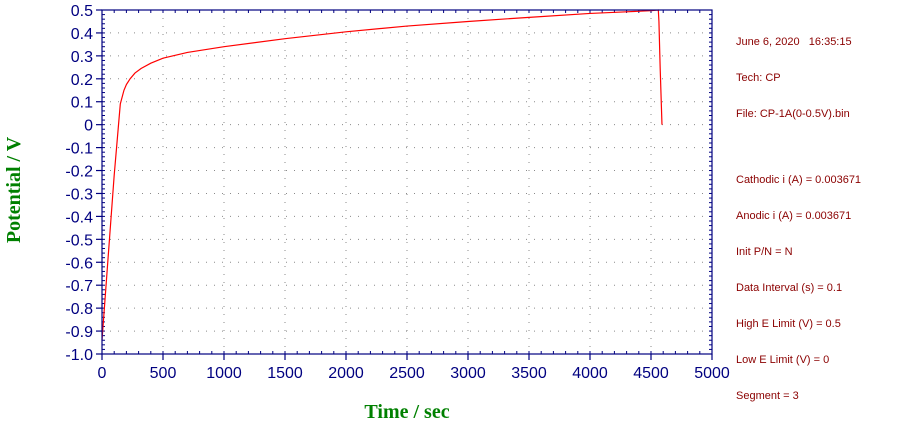  What do you see at coordinates (794, 216) in the screenshot?
I see `info-param: Anodic i (A) = 0.003671` at bounding box center [794, 216].